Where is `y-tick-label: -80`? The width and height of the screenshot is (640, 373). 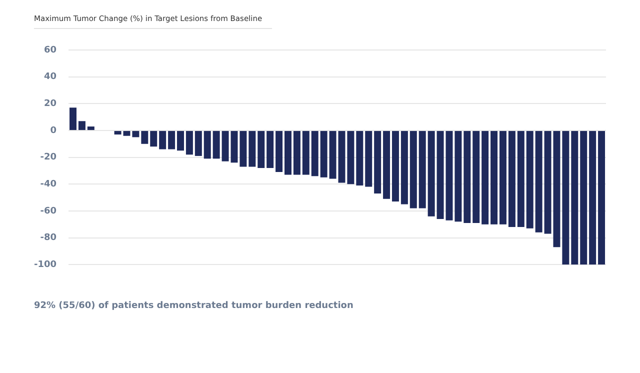 y-tick-label: -80 is located at coordinates (48, 238).